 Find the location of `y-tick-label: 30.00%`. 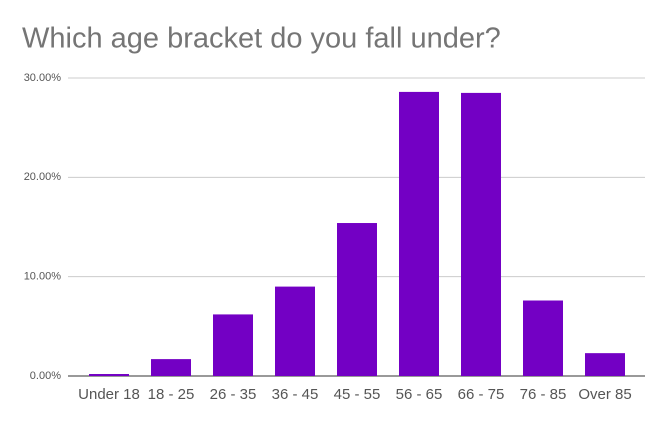

y-tick-label: 30.00% is located at coordinates (43, 78).